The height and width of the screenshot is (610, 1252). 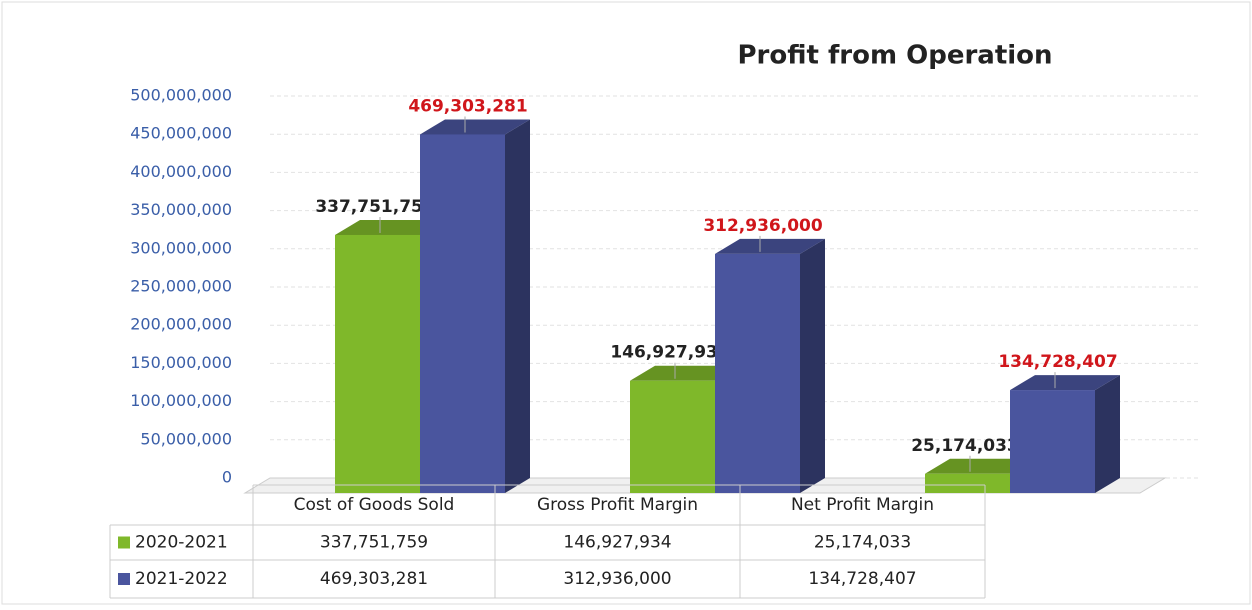 What do you see at coordinates (181, 209) in the screenshot?
I see `y-tick-label: 350,000,000` at bounding box center [181, 209].